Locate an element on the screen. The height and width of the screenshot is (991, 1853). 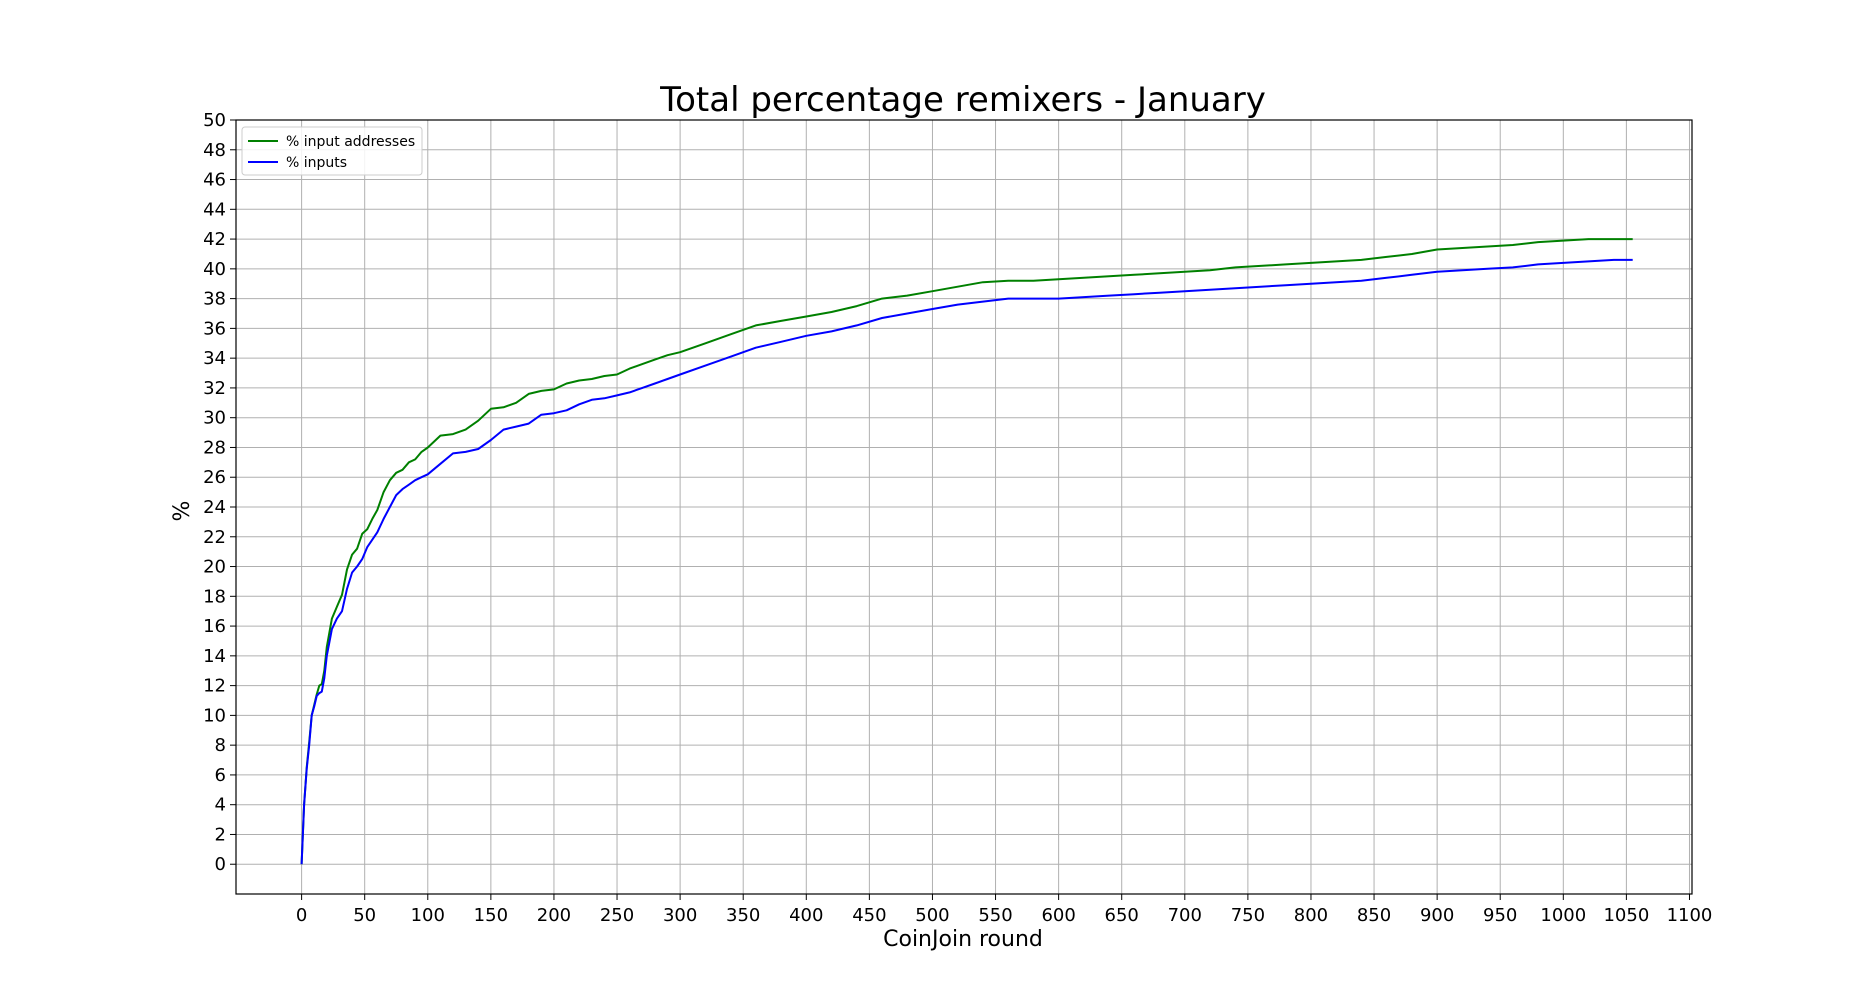
y-tick-label: 16 is located at coordinates (214, 626).